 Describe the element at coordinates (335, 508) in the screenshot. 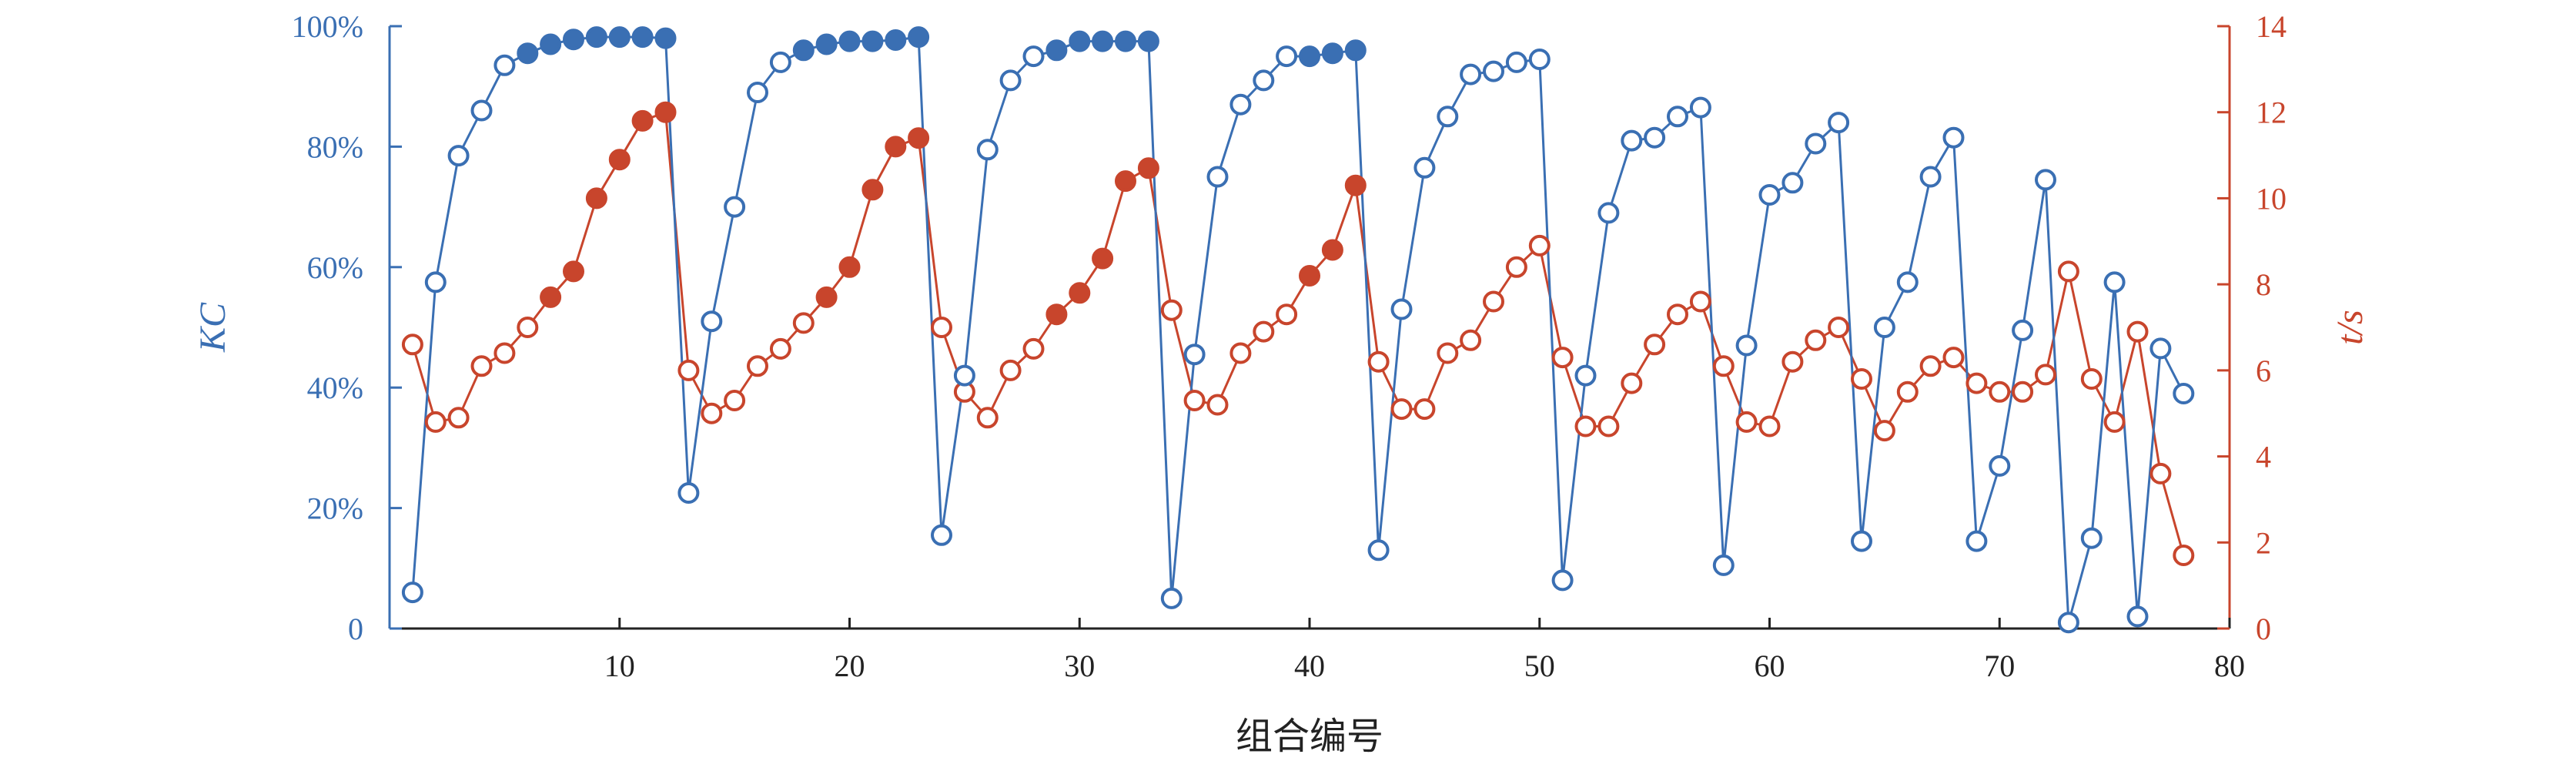

I see `left-y-tick-label: 20%` at that location.